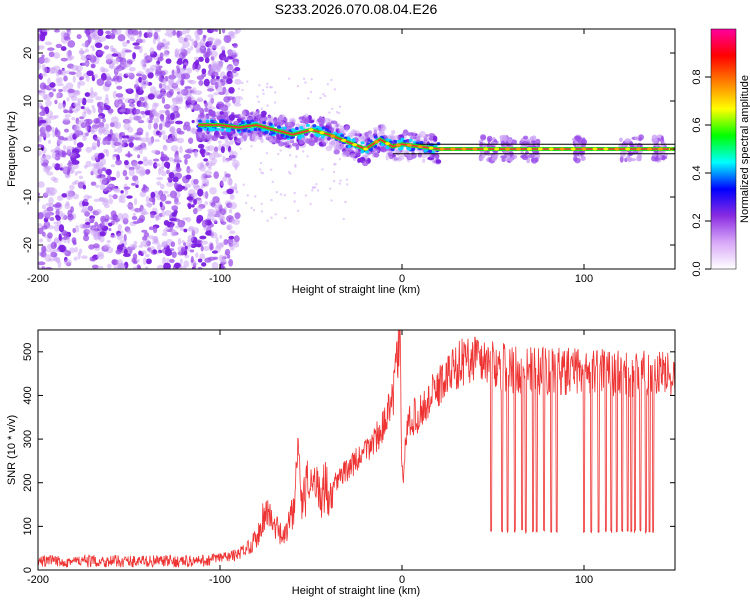 The image size is (750, 600). What do you see at coordinates (584, 279) in the screenshot?
I see `xtick-label: 100` at bounding box center [584, 279].